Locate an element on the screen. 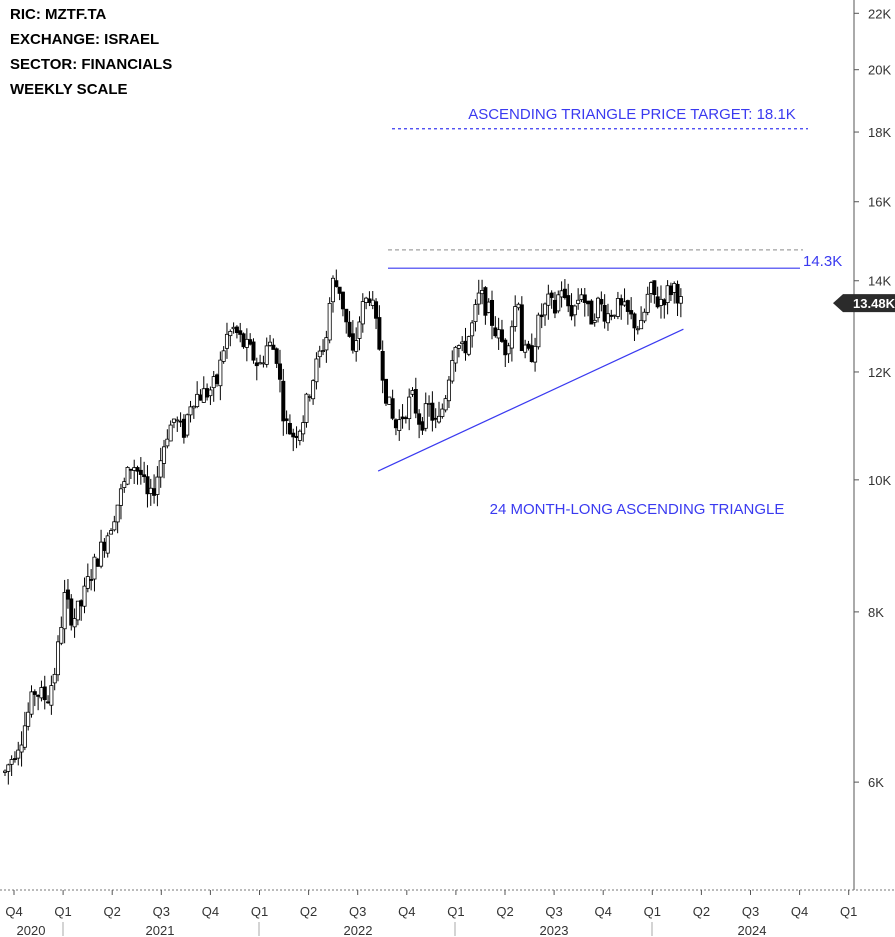  x-year-label: 2021 is located at coordinates (160, 930).